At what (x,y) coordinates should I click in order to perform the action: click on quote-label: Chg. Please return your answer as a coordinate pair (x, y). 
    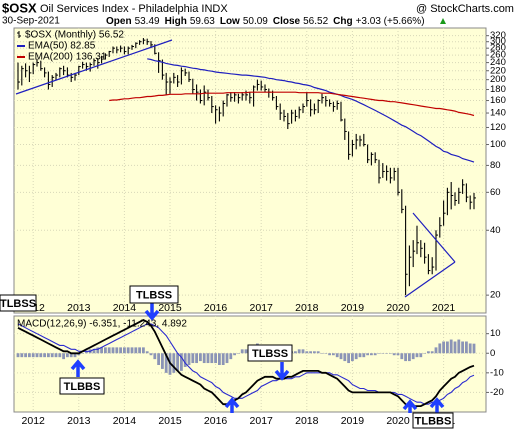
    Looking at the image, I should click on (342, 21).